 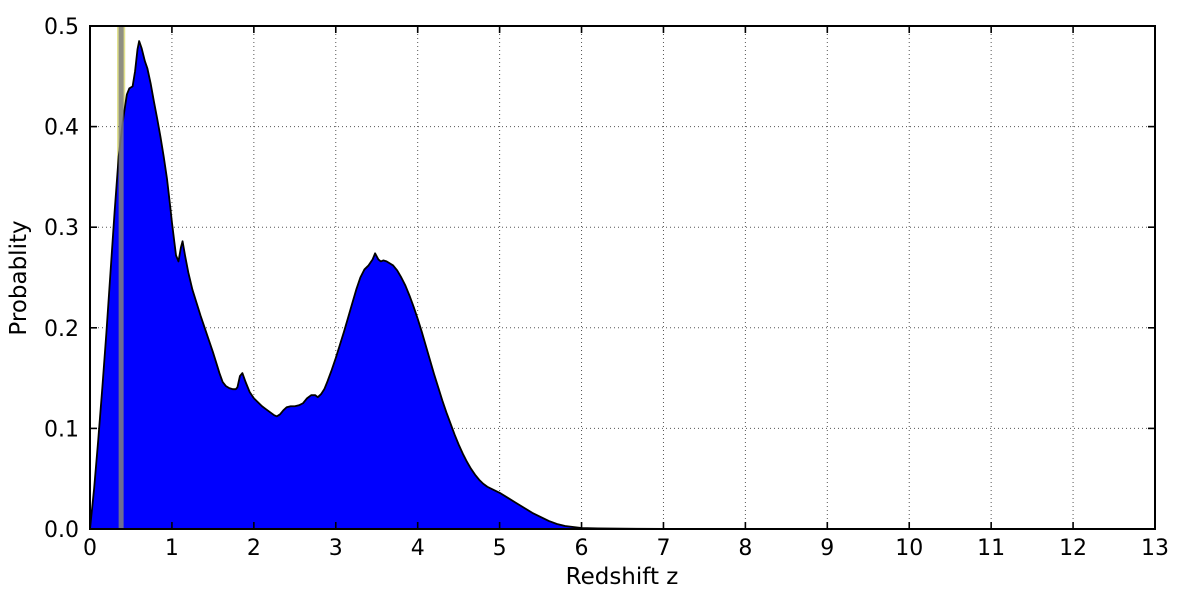 I want to click on x-tick-label: 4, so click(x=418, y=548).